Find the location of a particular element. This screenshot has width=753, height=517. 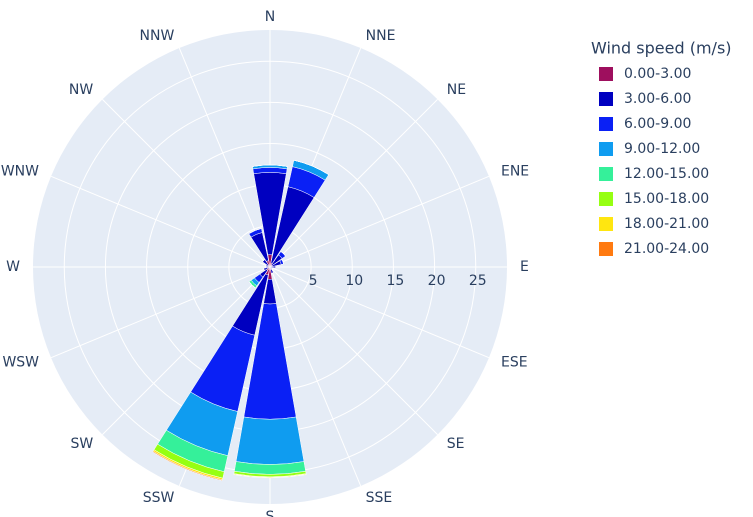

radial-tick-label: 20 is located at coordinates (437, 281).